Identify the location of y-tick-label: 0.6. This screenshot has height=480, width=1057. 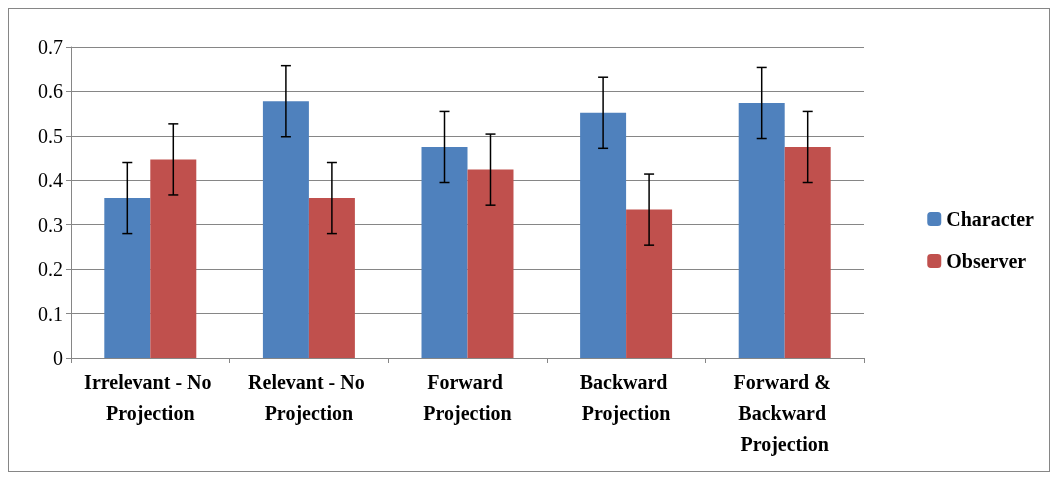
(50, 91).